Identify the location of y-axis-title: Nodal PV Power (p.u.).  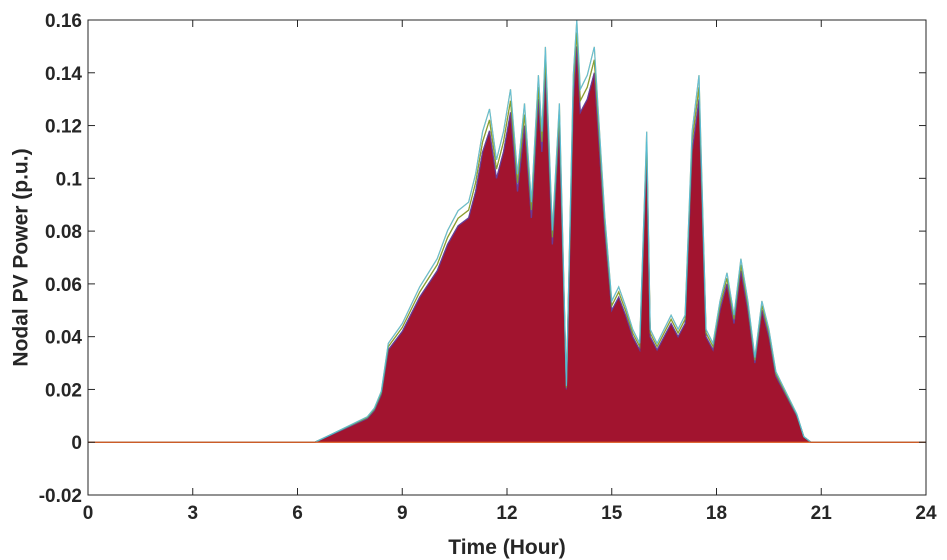
(21, 257).